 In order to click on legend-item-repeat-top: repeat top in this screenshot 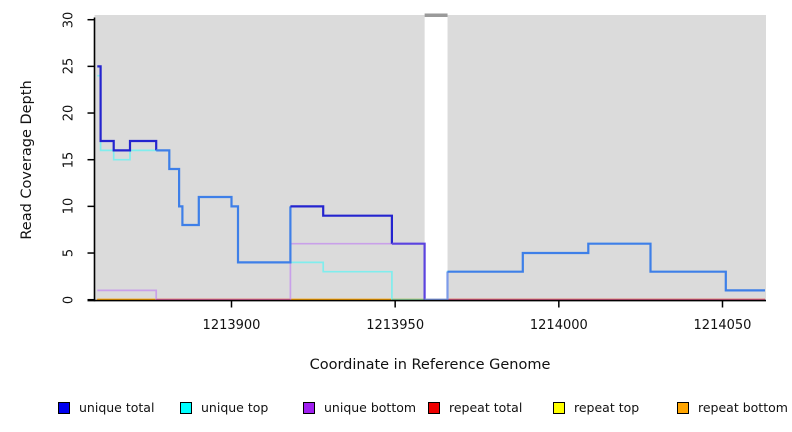, I will do `click(596, 408)`.